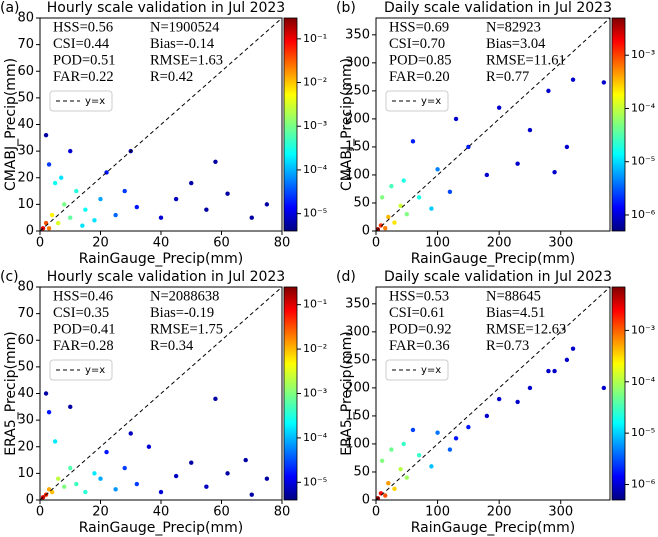 This screenshot has width=658, height=537. Describe the element at coordinates (25, 124) in the screenshot. I see `y-tick-label: 40` at that location.